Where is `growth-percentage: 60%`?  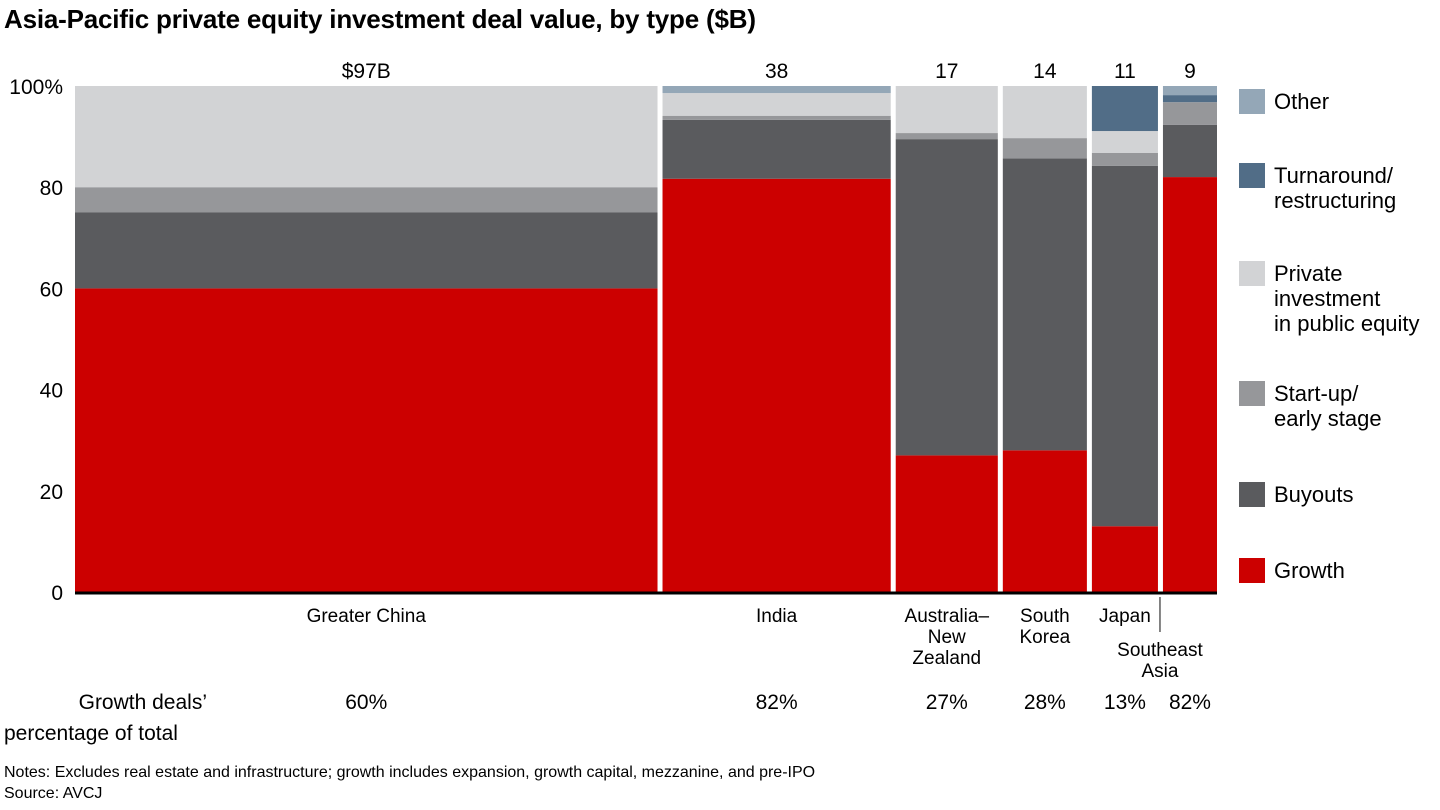 growth-percentage: 60% is located at coordinates (366, 702).